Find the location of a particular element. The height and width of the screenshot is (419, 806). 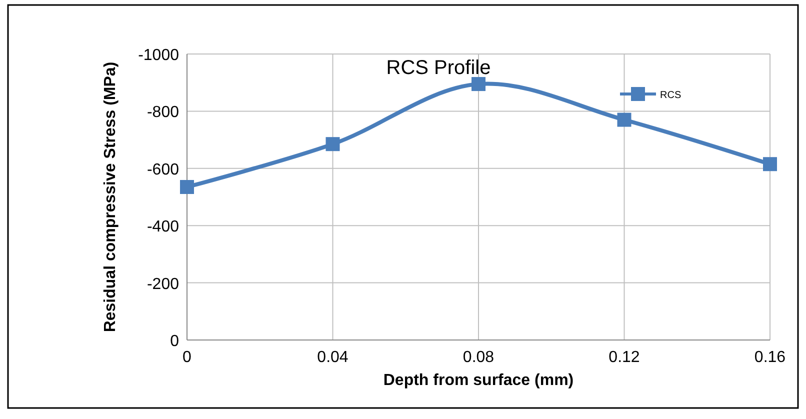

x-tick-label: 0.08 is located at coordinates (478, 357).